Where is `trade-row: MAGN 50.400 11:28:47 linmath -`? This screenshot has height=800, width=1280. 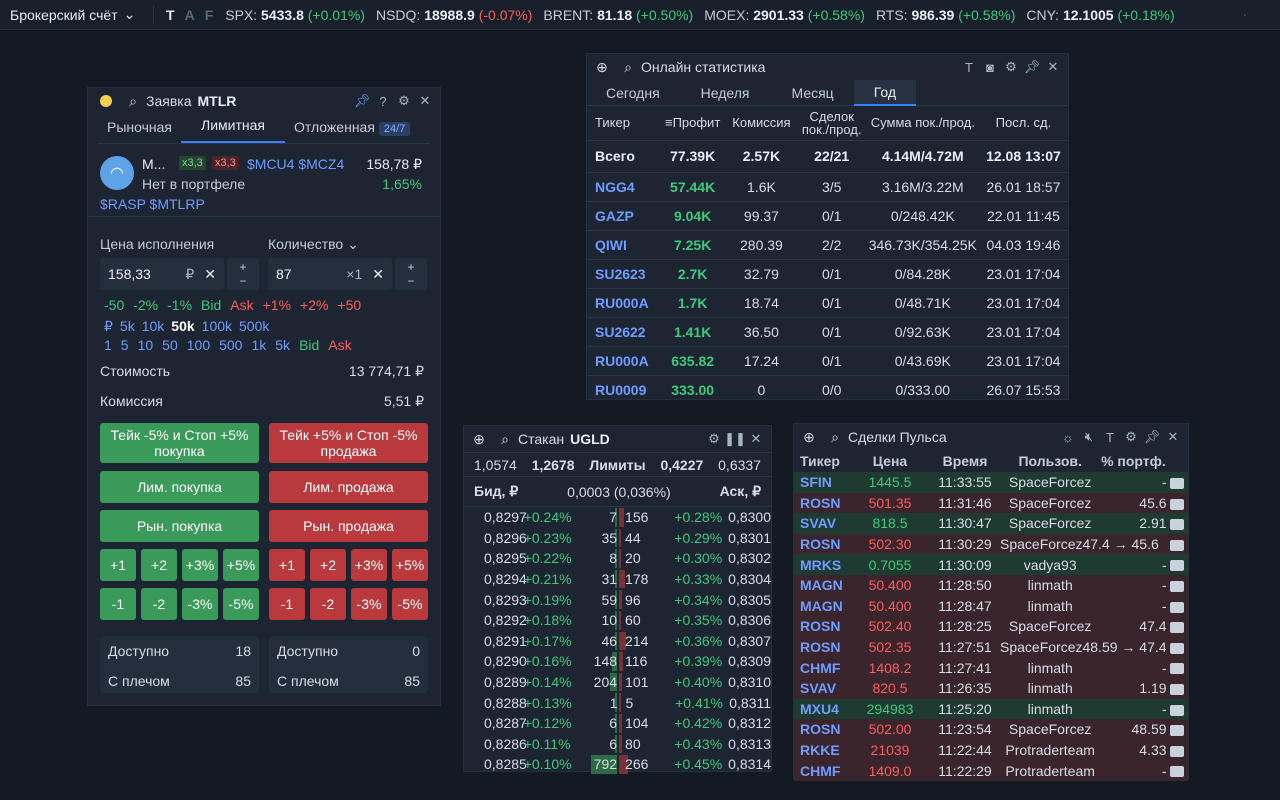
trade-row: MAGN 50.400 11:28:47 linmath - is located at coordinates (991, 606).